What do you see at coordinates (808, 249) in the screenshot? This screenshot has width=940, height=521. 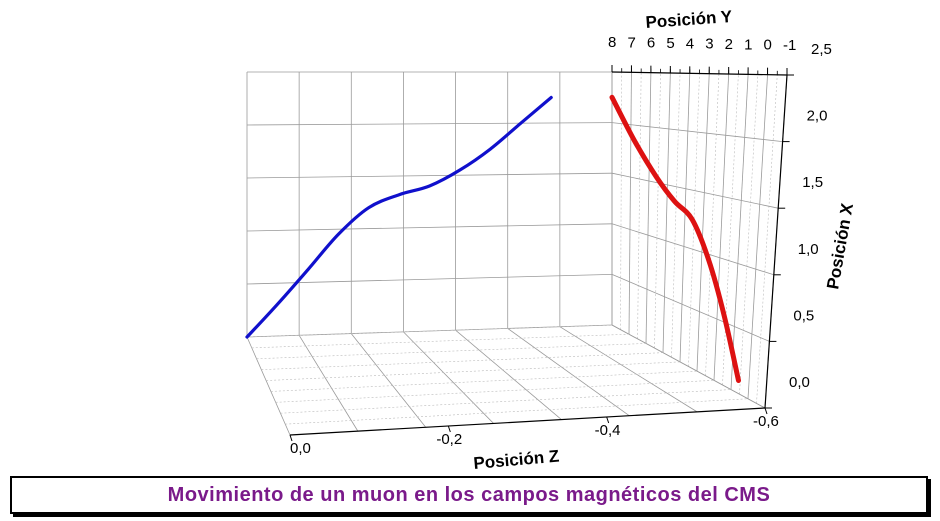 I see `x-tick-label: 1,0` at bounding box center [808, 249].